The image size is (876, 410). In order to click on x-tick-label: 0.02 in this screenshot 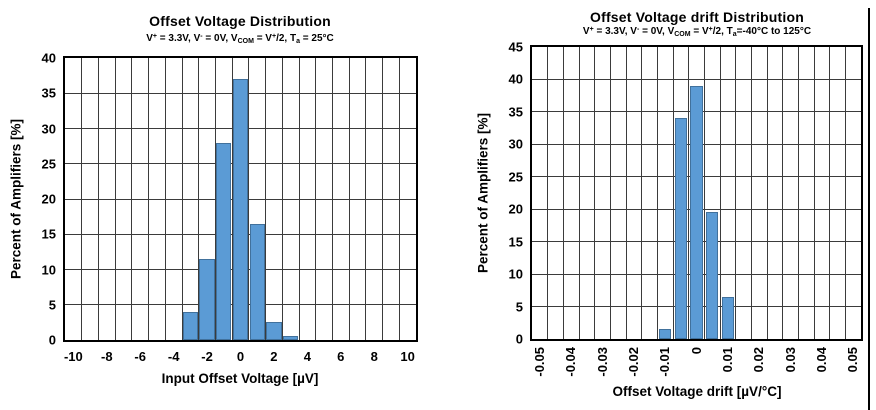, I will do `click(759, 360)`.